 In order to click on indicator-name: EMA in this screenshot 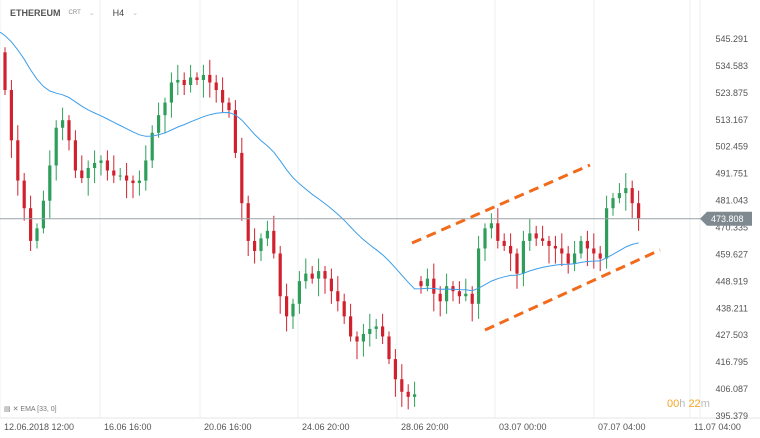, I will do `click(28, 409)`.